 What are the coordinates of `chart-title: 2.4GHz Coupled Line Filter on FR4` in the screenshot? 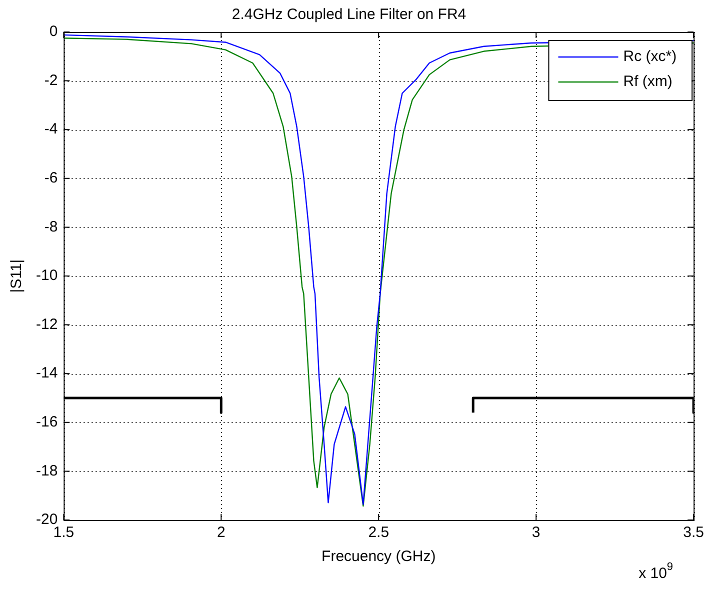 It's located at (349, 15).